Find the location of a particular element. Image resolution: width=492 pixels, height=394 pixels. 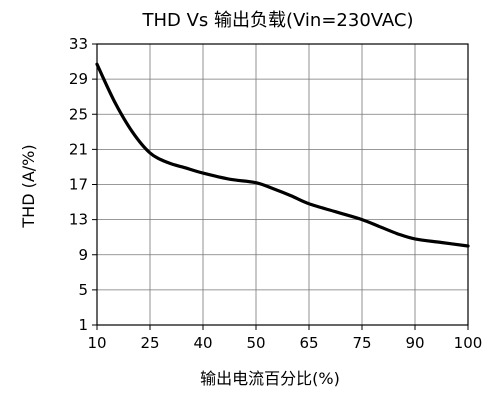

x-tick-label: 90 is located at coordinates (414, 343).